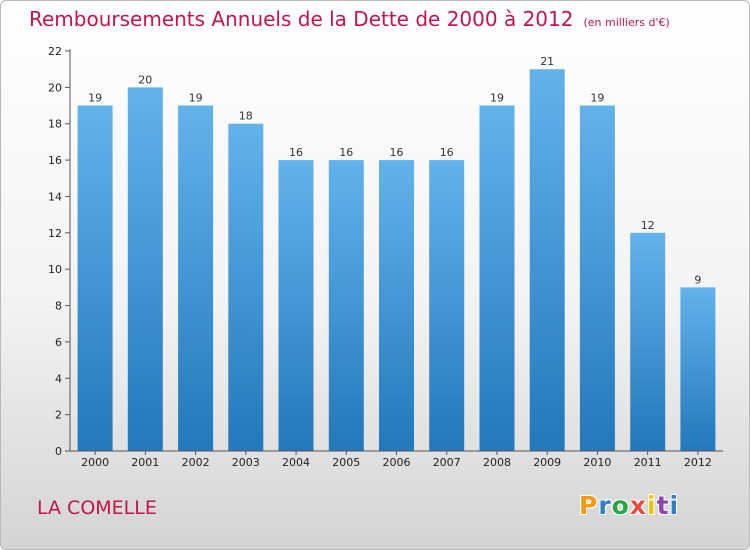 This screenshot has height=550, width=750. I want to click on x-tick-label: 2005, so click(346, 462).